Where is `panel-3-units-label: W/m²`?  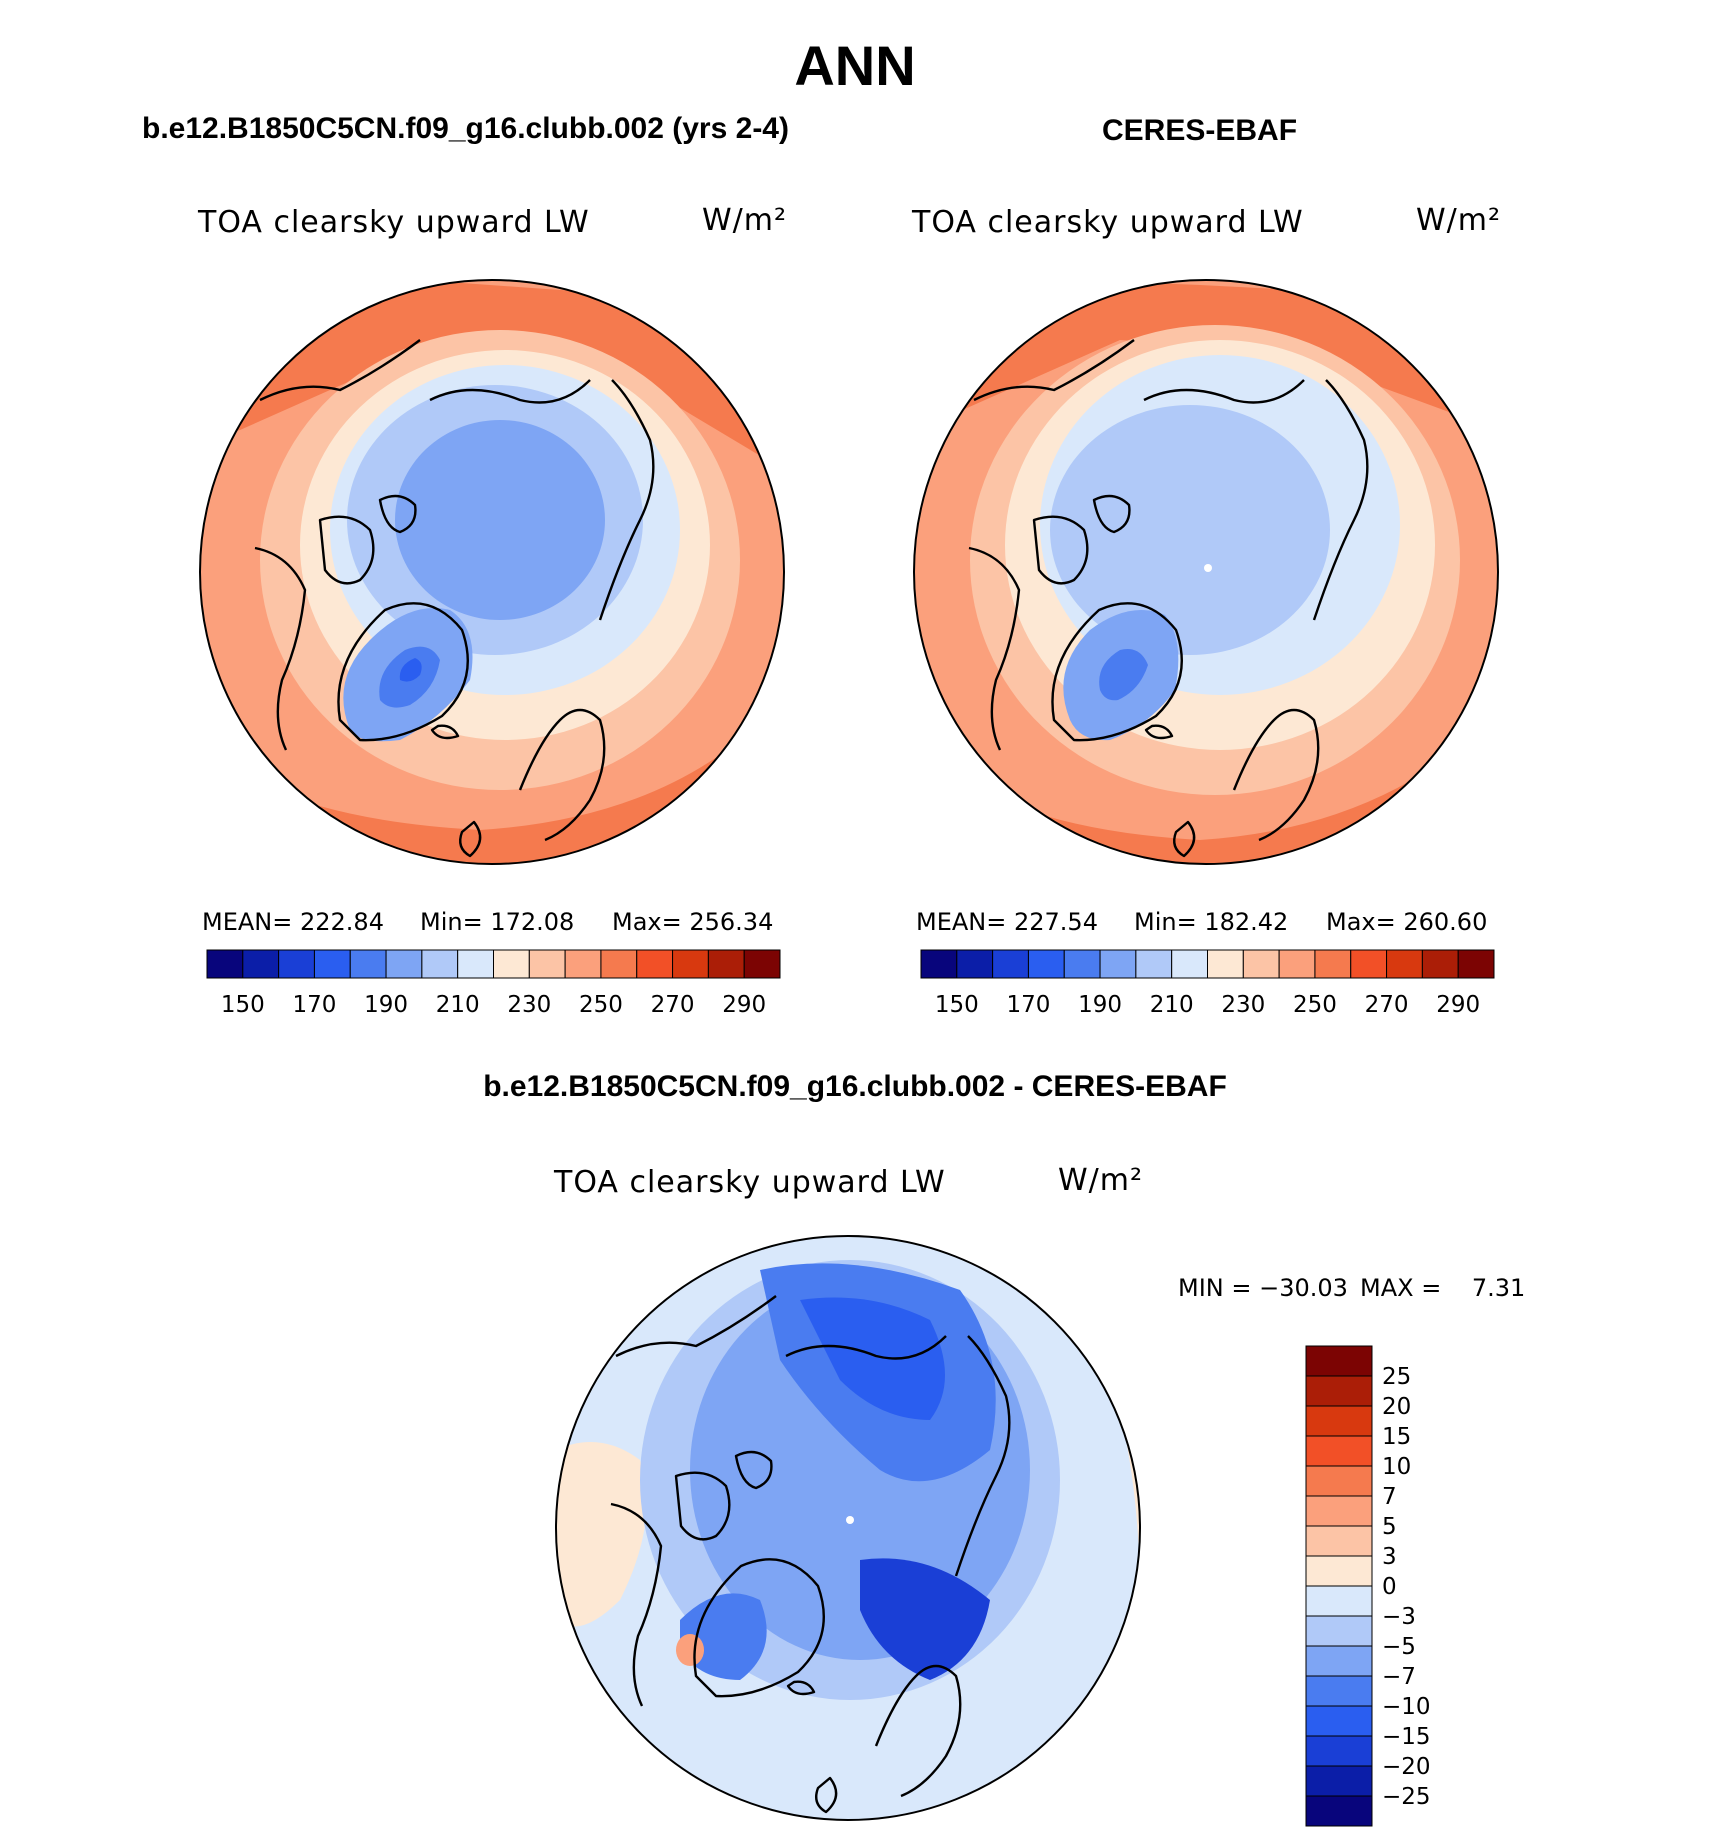
panel-3-units-label: W/m² is located at coordinates (1101, 1180).